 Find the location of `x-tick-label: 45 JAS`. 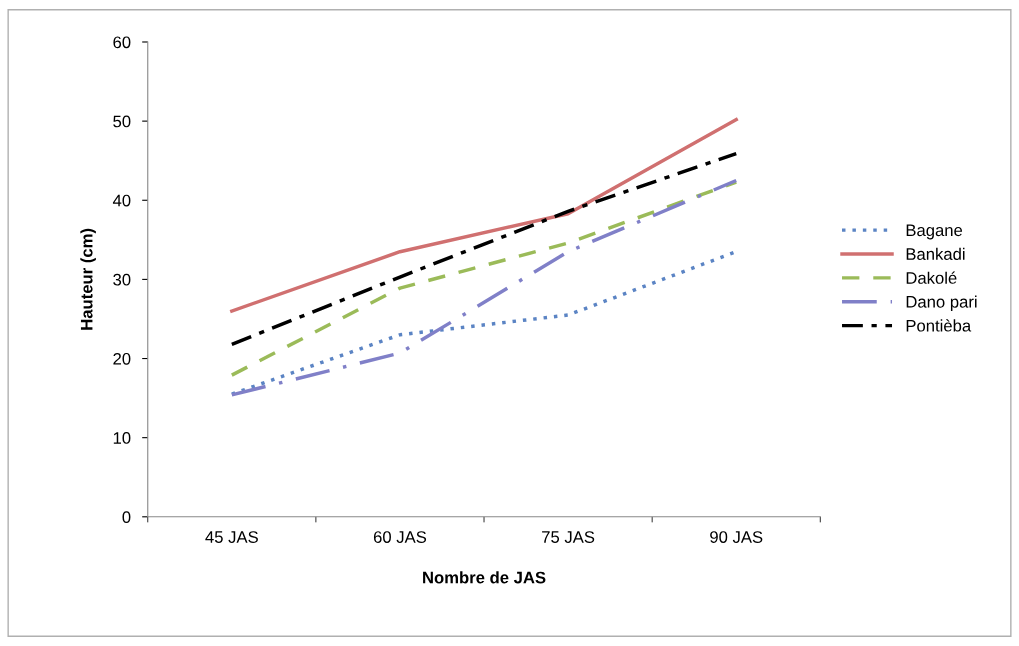

x-tick-label: 45 JAS is located at coordinates (231, 537).